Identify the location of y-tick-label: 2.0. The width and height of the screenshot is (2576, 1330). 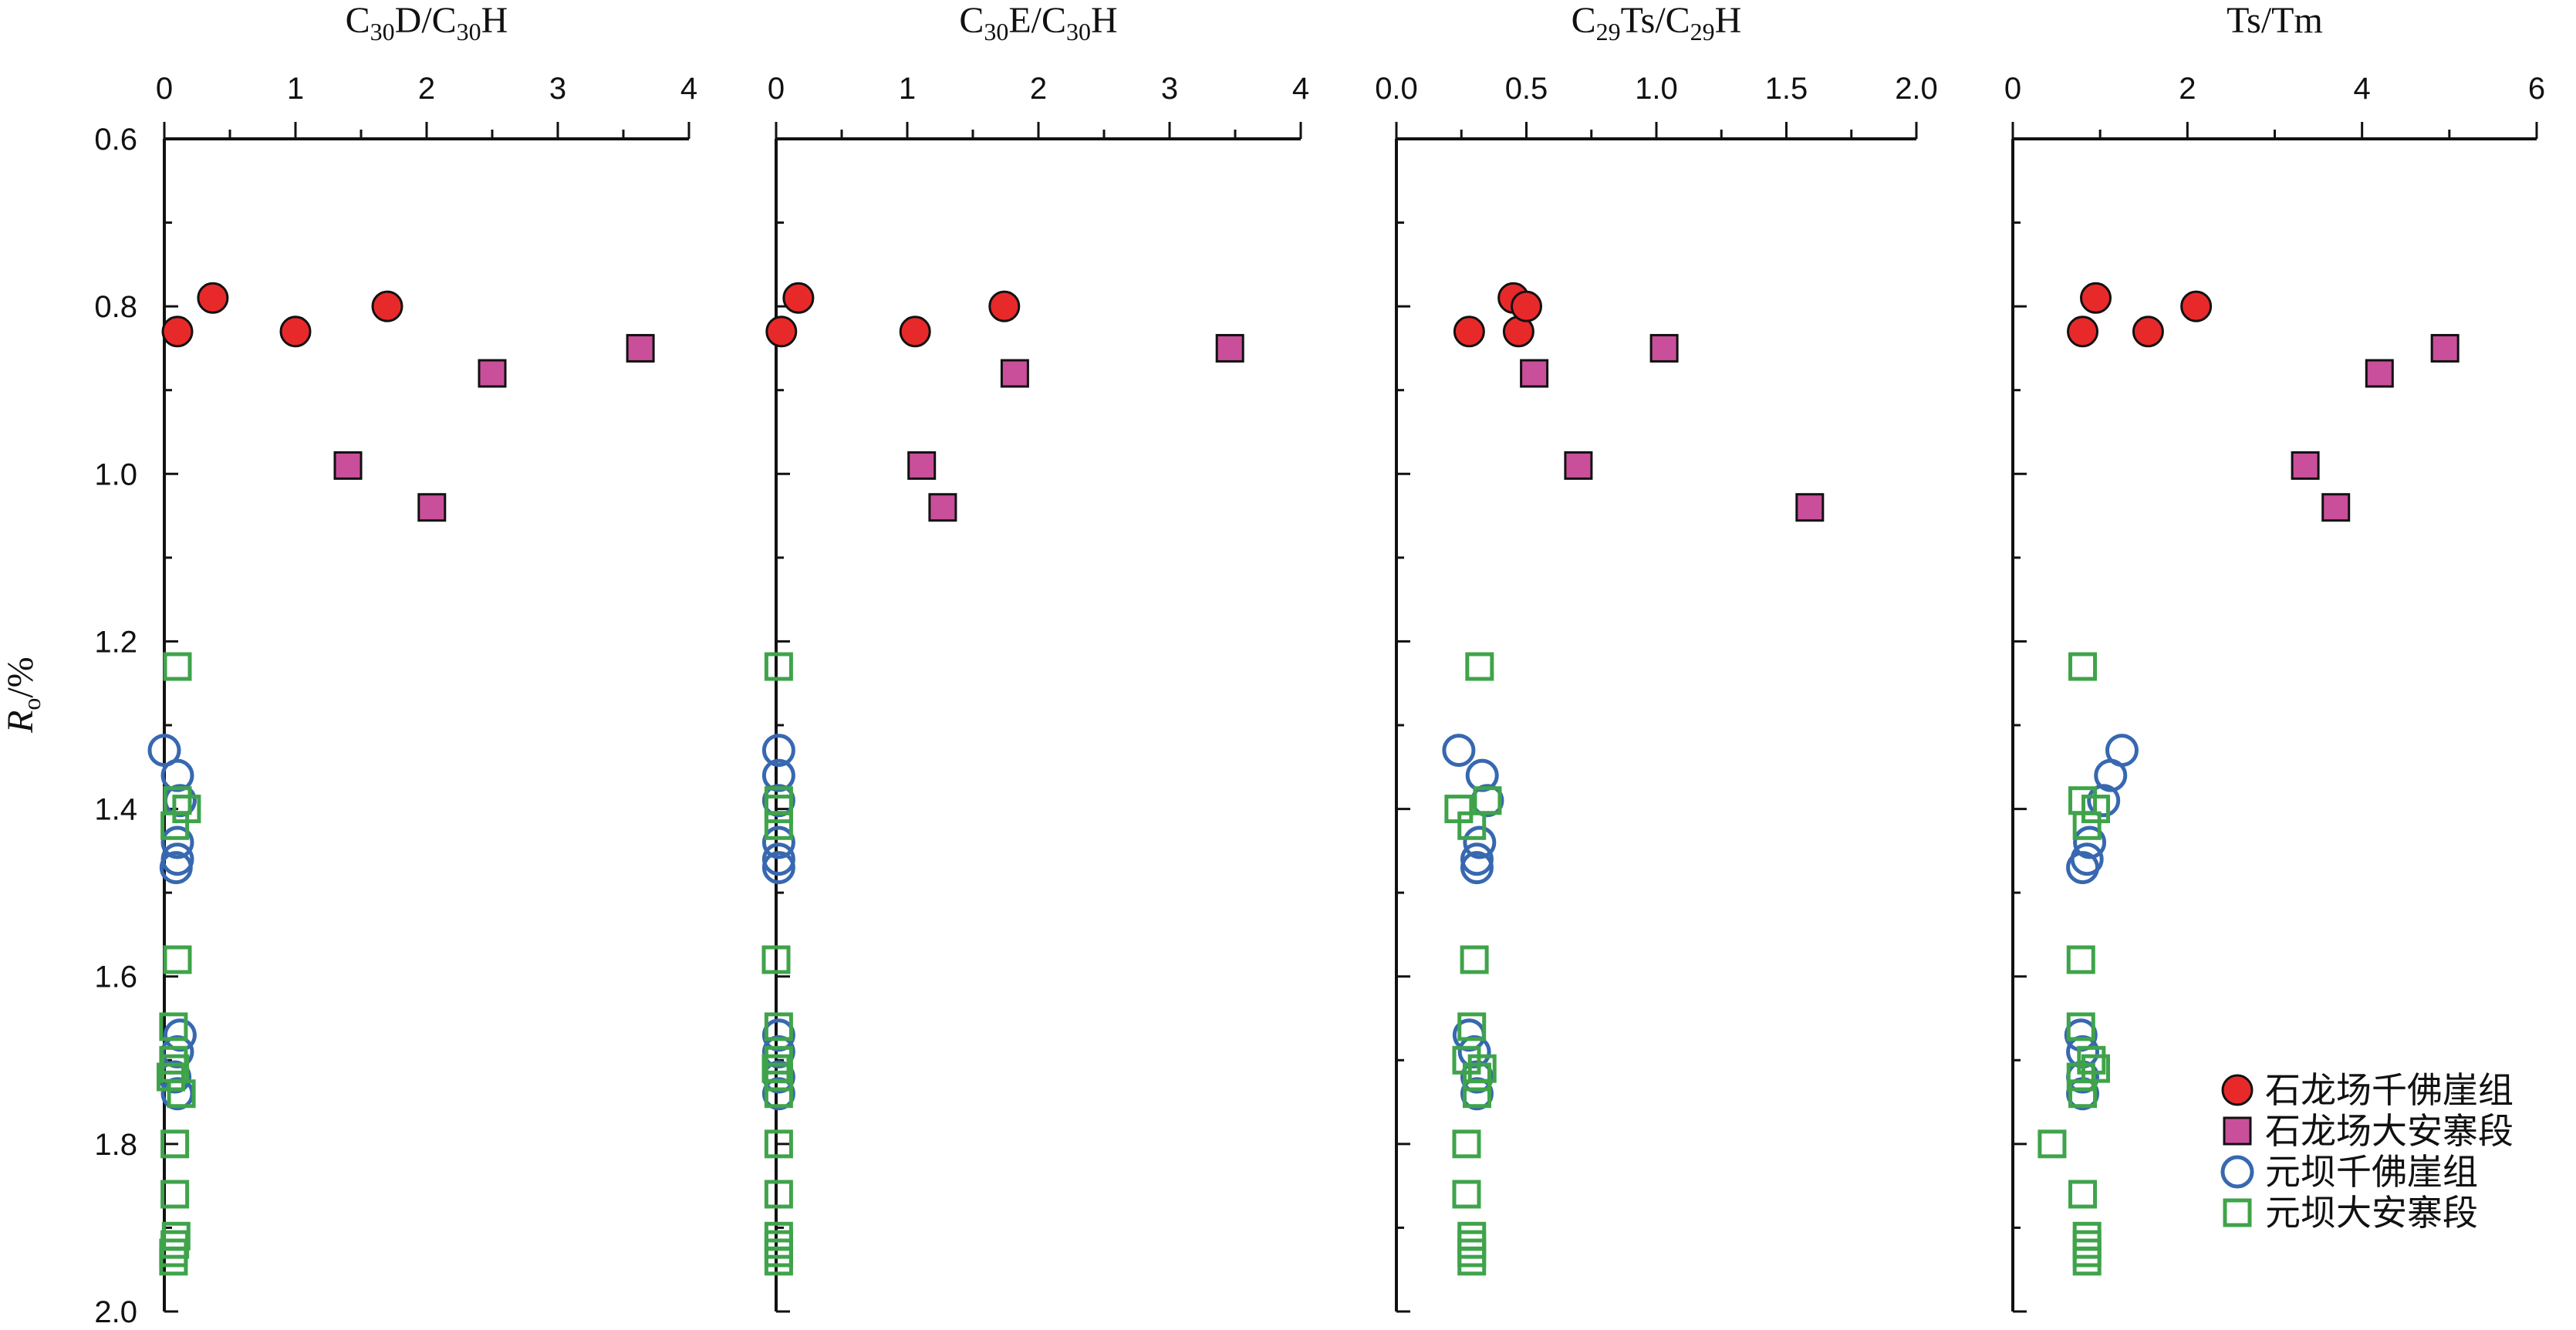
(116, 1312).